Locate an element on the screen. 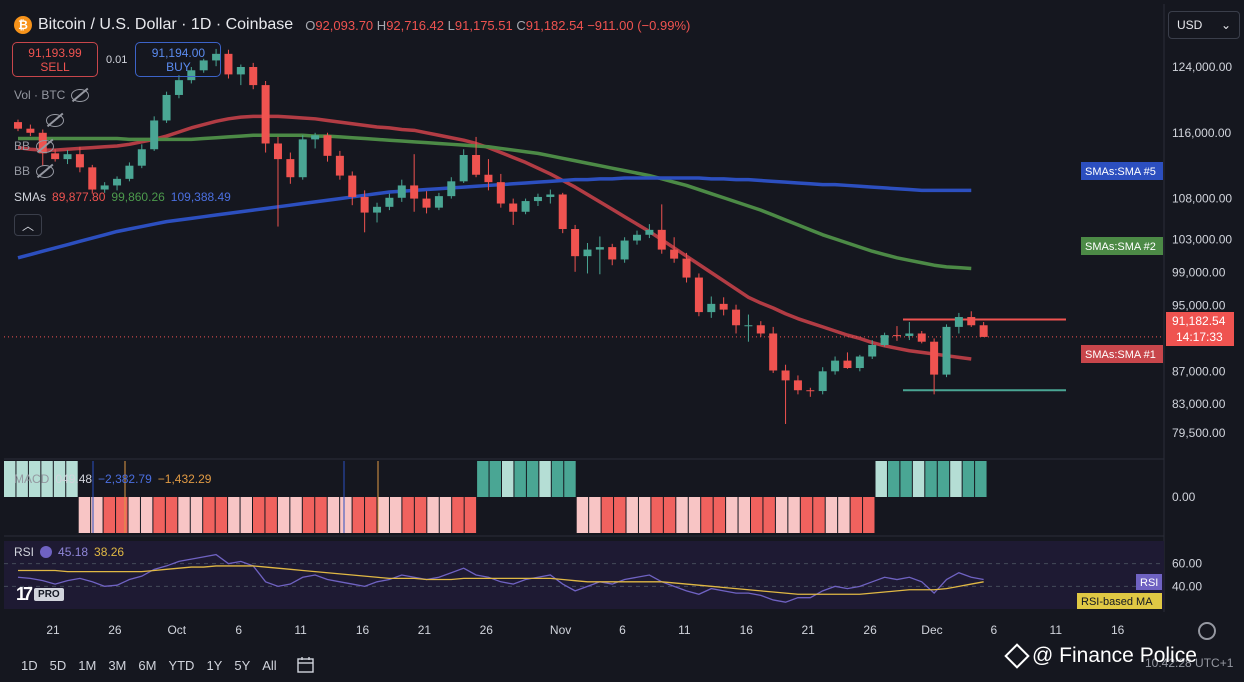  high-value: 92,716.42 is located at coordinates (415, 25).